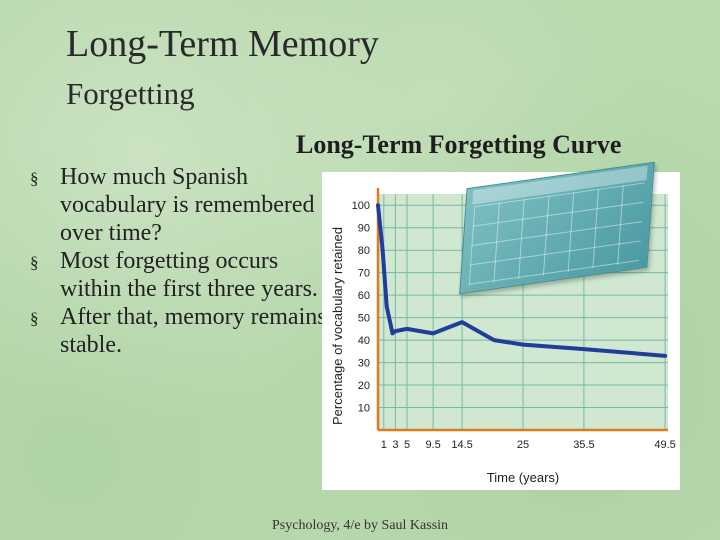 The width and height of the screenshot is (720, 540). What do you see at coordinates (459, 144) in the screenshot?
I see `chart-heading: Long-Term Forgetting Curve` at bounding box center [459, 144].